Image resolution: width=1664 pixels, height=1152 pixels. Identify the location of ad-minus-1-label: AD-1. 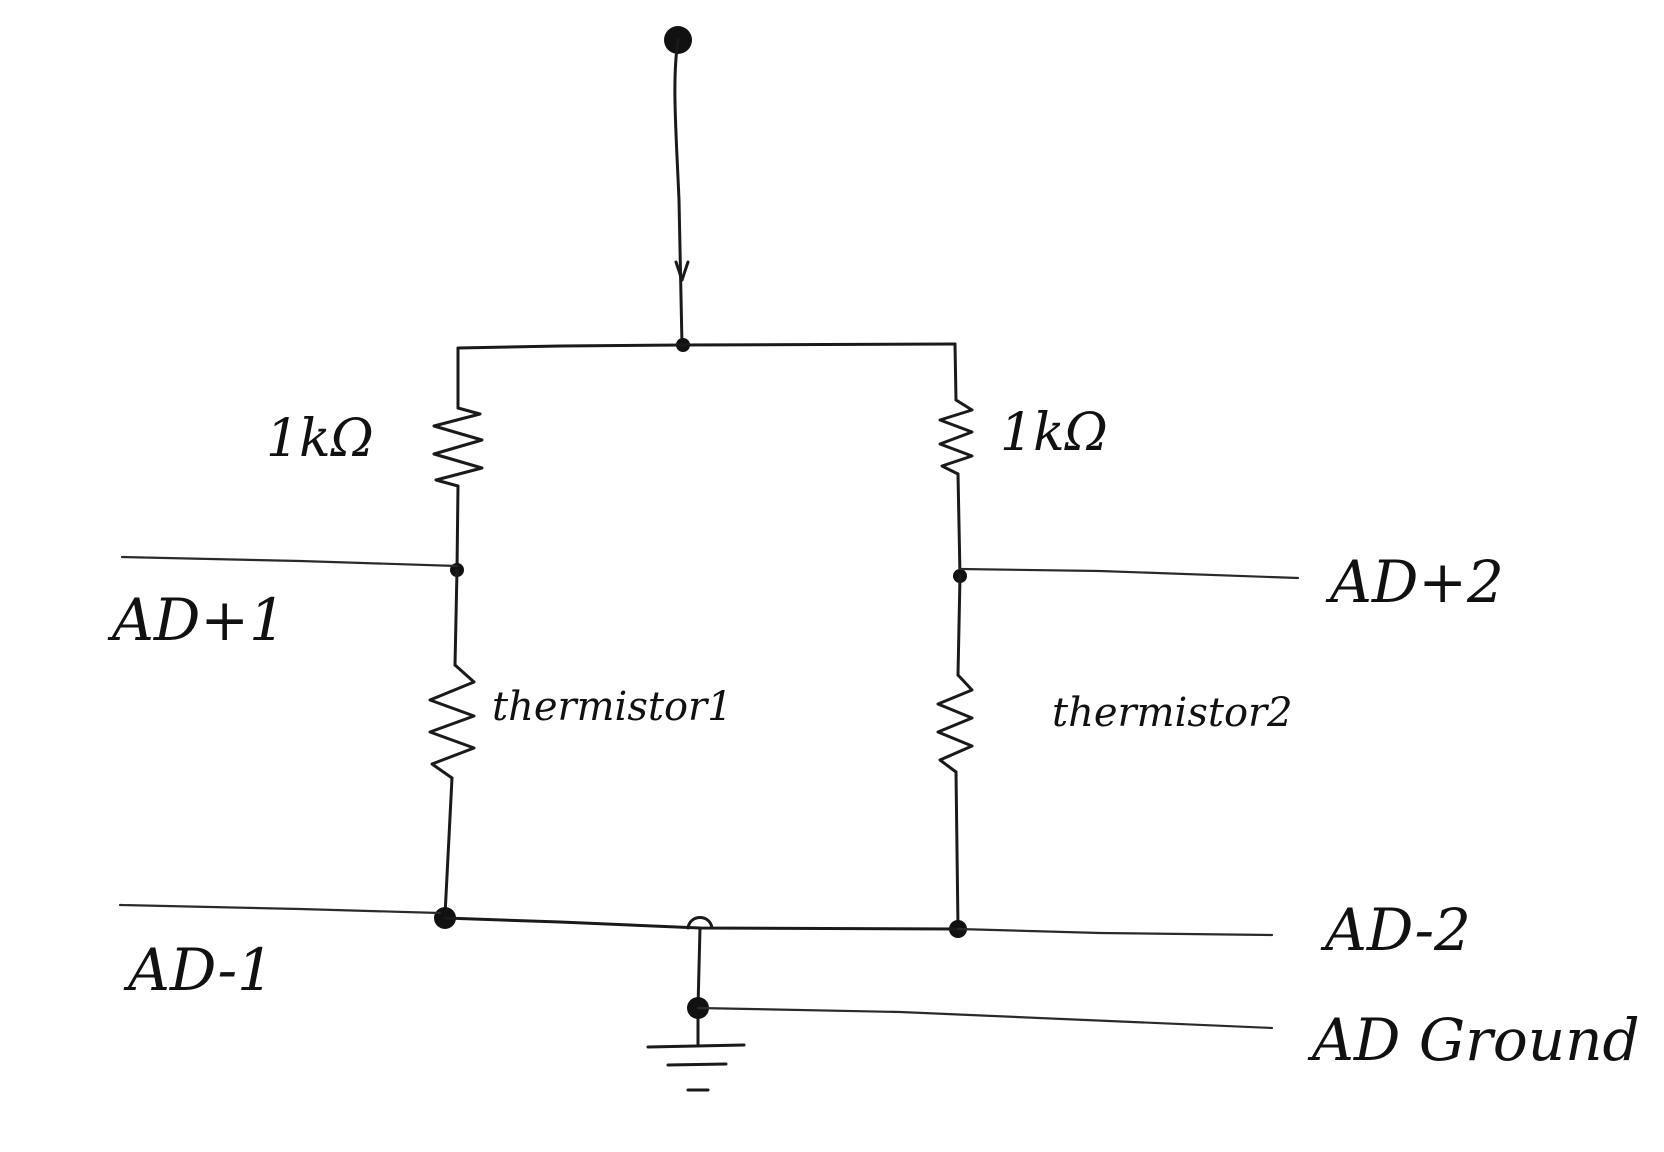
(198, 970).